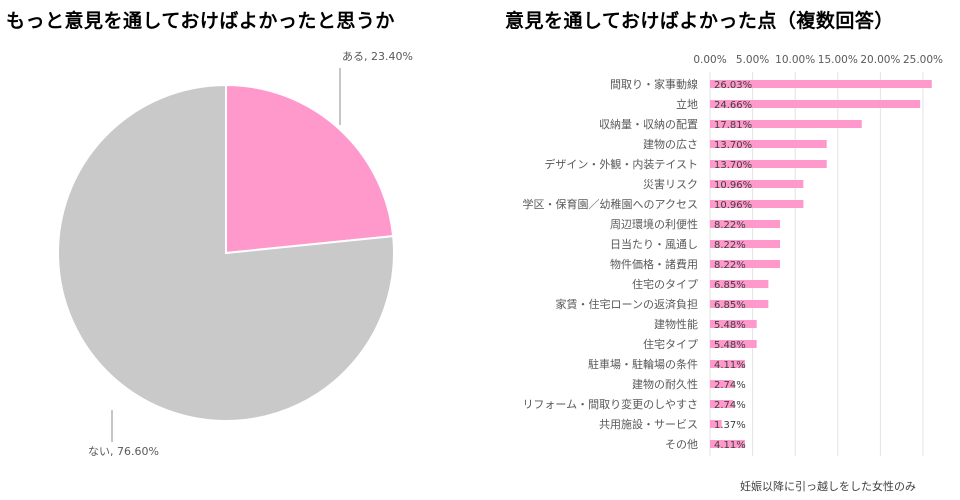  Describe the element at coordinates (733, 185) in the screenshot. I see `value-label-5: 10.96%` at that location.